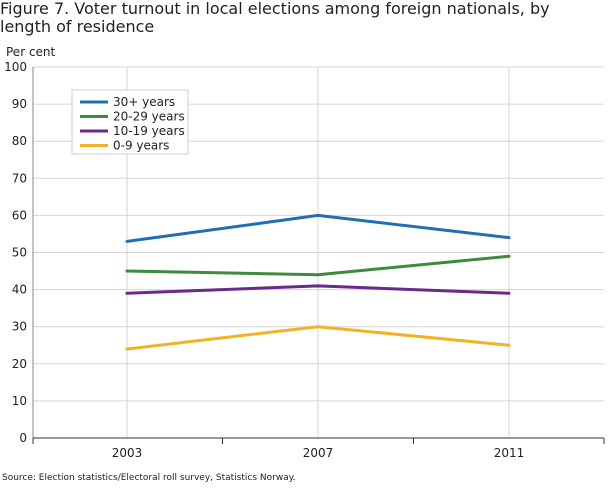 This screenshot has width=610, height=488. What do you see at coordinates (509, 453) in the screenshot?
I see `x-tick-label-2011: 2011` at bounding box center [509, 453].